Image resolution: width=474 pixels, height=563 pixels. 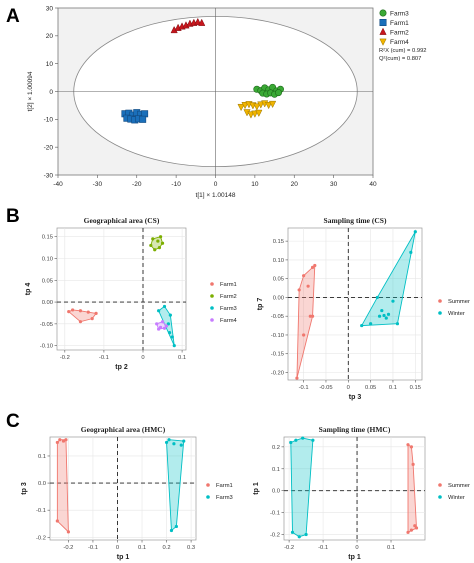 What do you see at coordinates (24, 488) in the screenshot?
I see `y-axis-label: tp 3` at bounding box center [24, 488].